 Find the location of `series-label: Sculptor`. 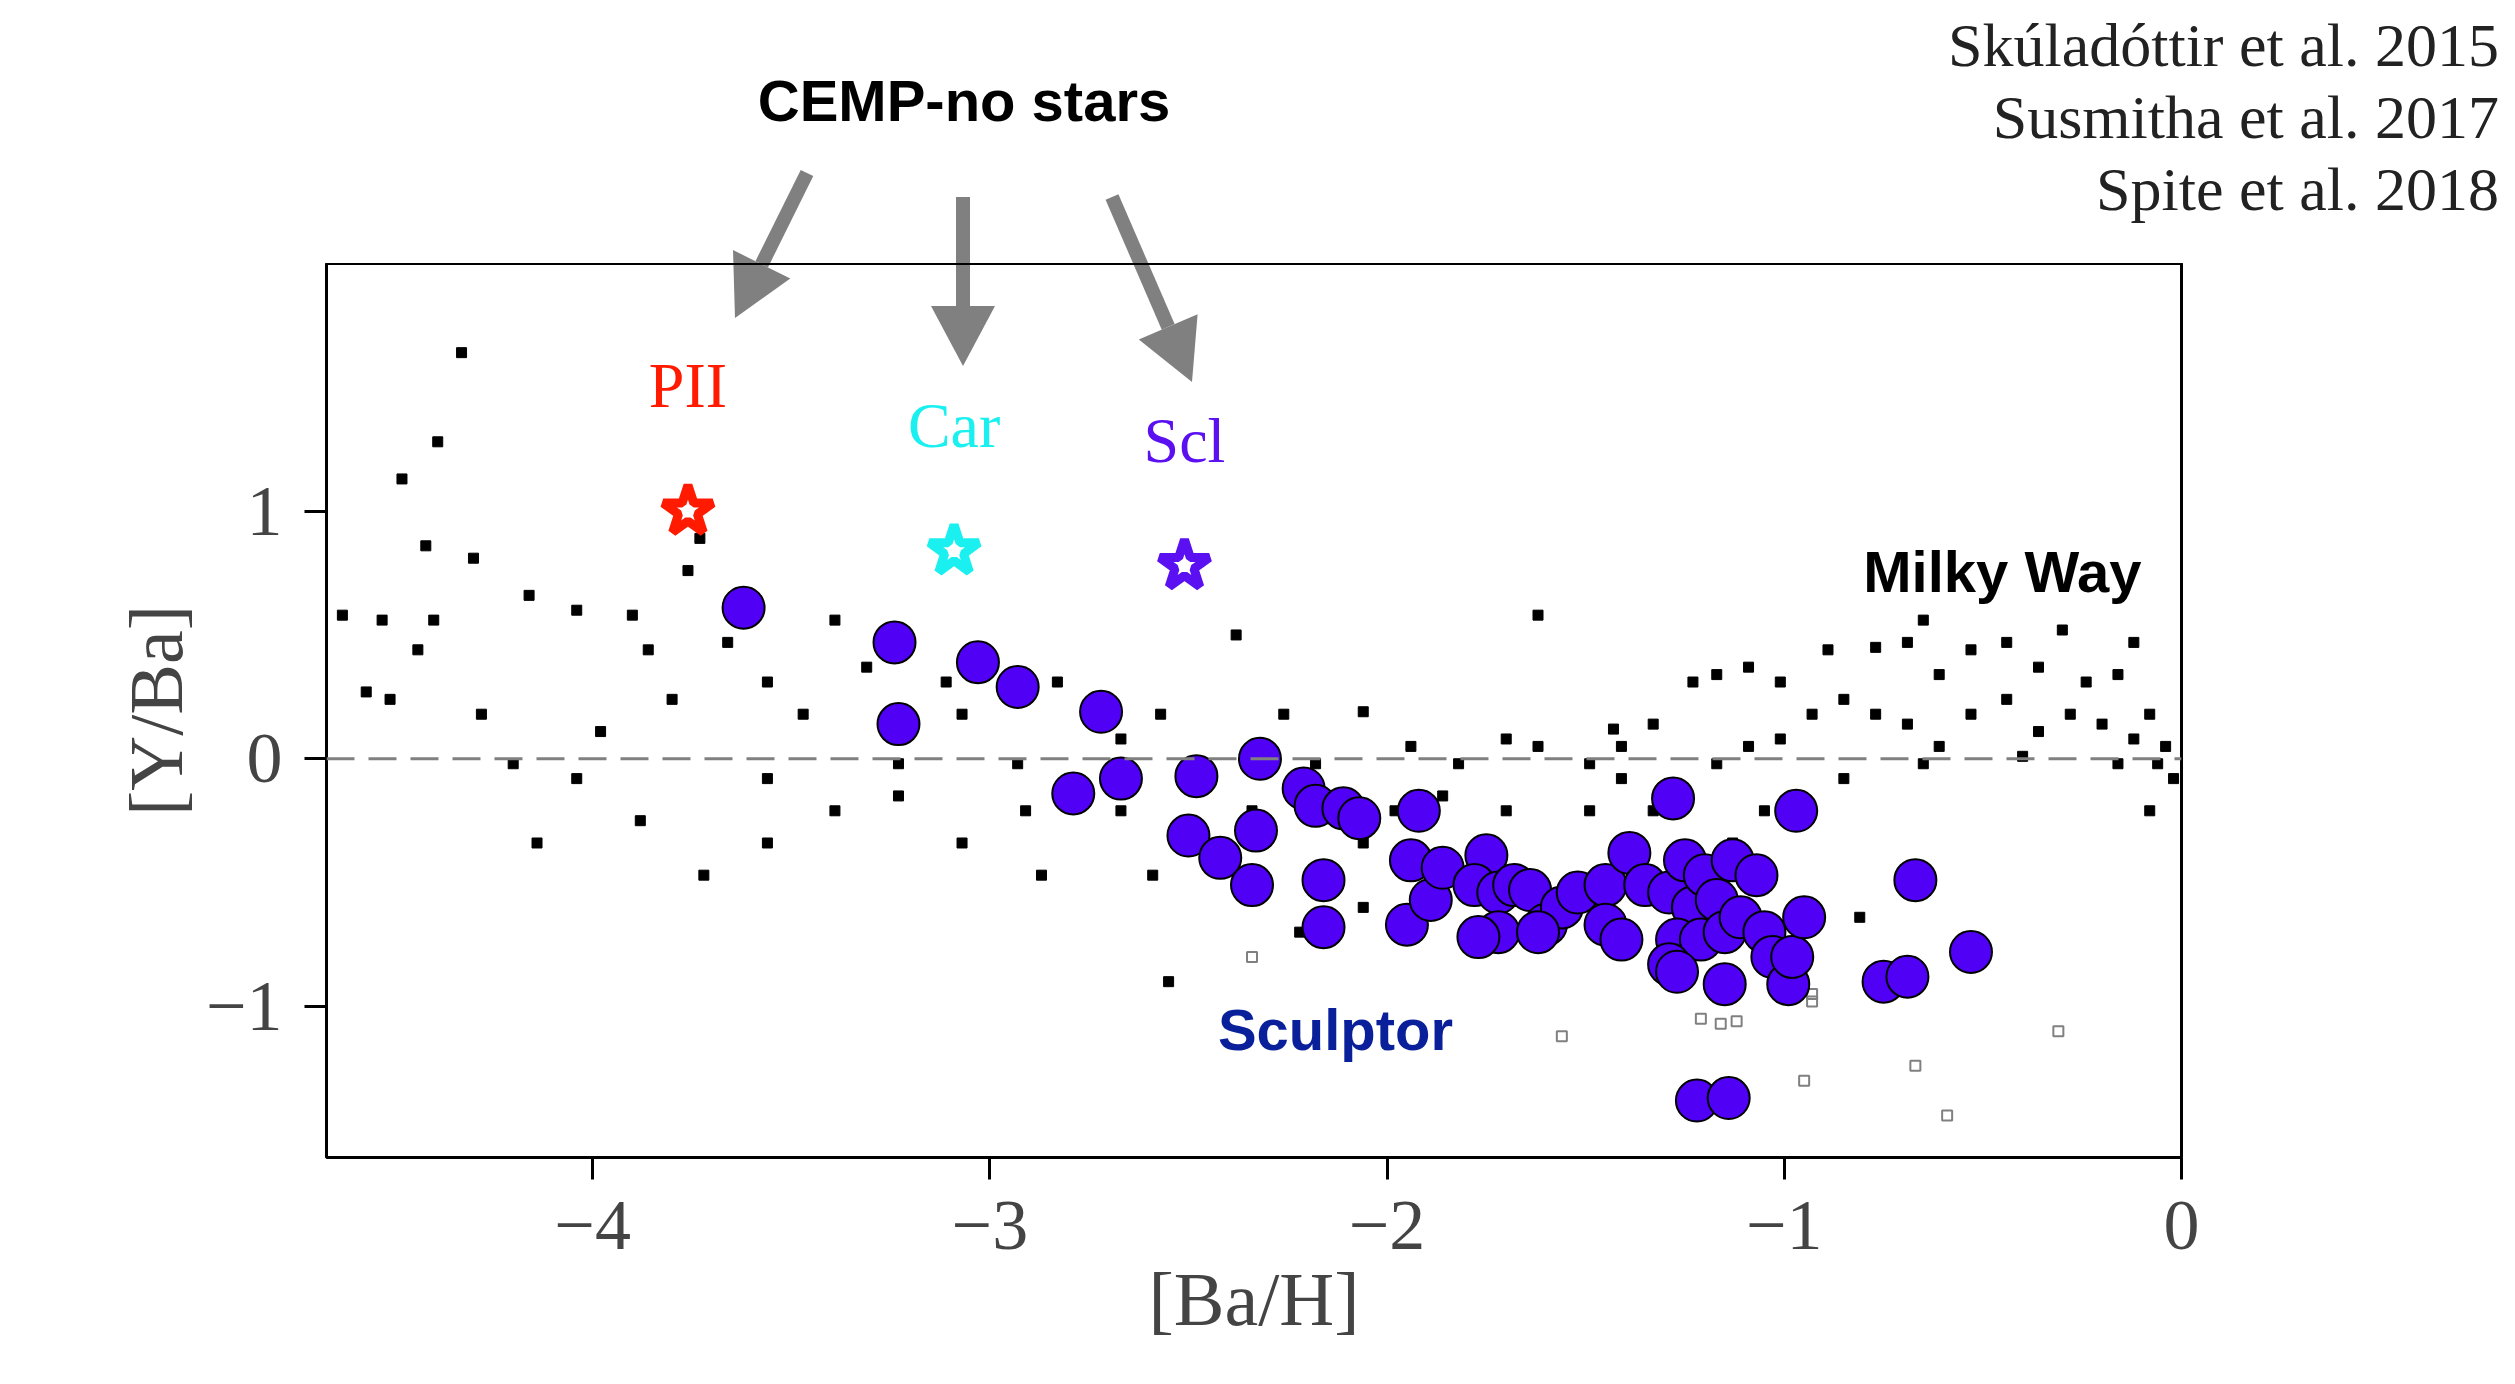

series-label: Sculptor is located at coordinates (1335, 1029).